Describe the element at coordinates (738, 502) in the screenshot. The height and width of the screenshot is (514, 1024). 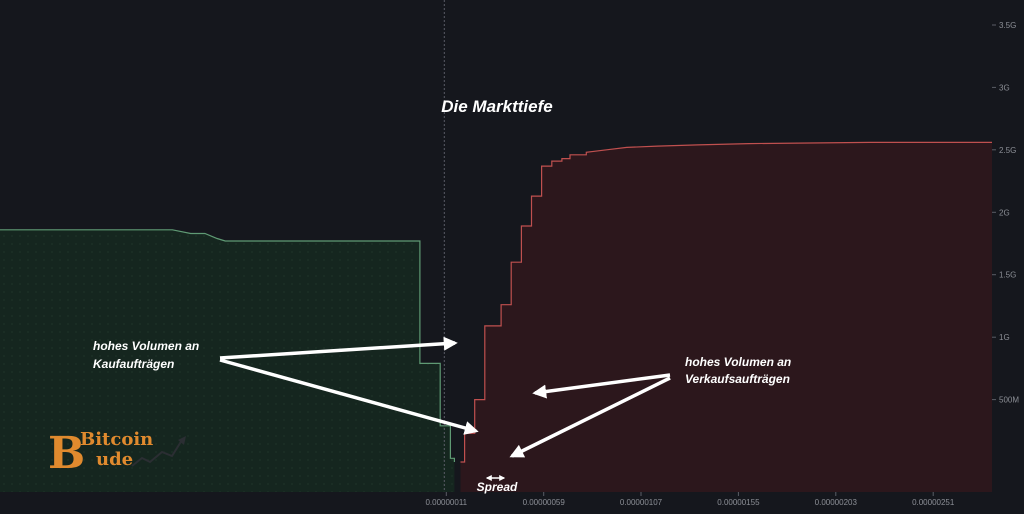
I see `x-tick-label: 0.00000155` at that location.